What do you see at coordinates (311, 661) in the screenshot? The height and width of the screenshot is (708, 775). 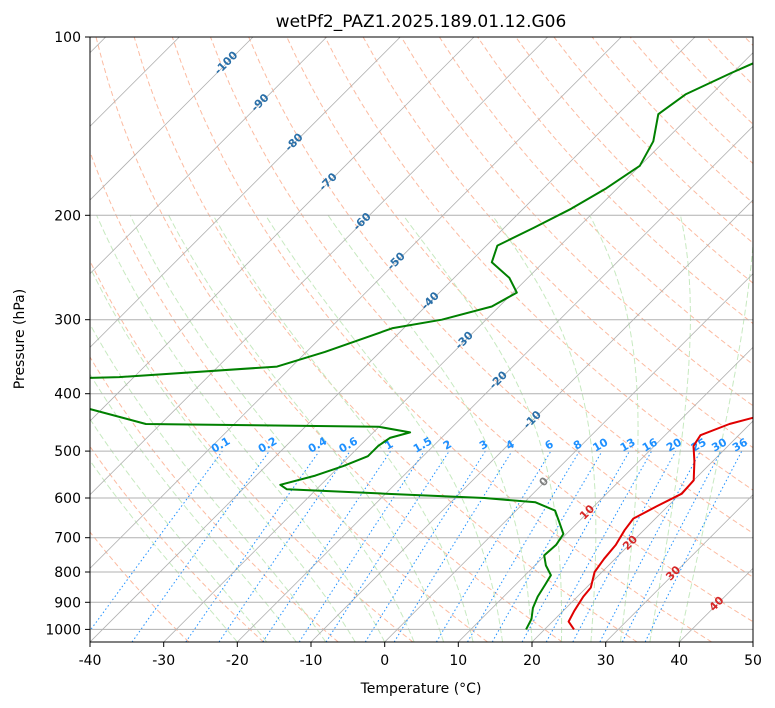 I see `x-tick-label: -10` at bounding box center [311, 661].